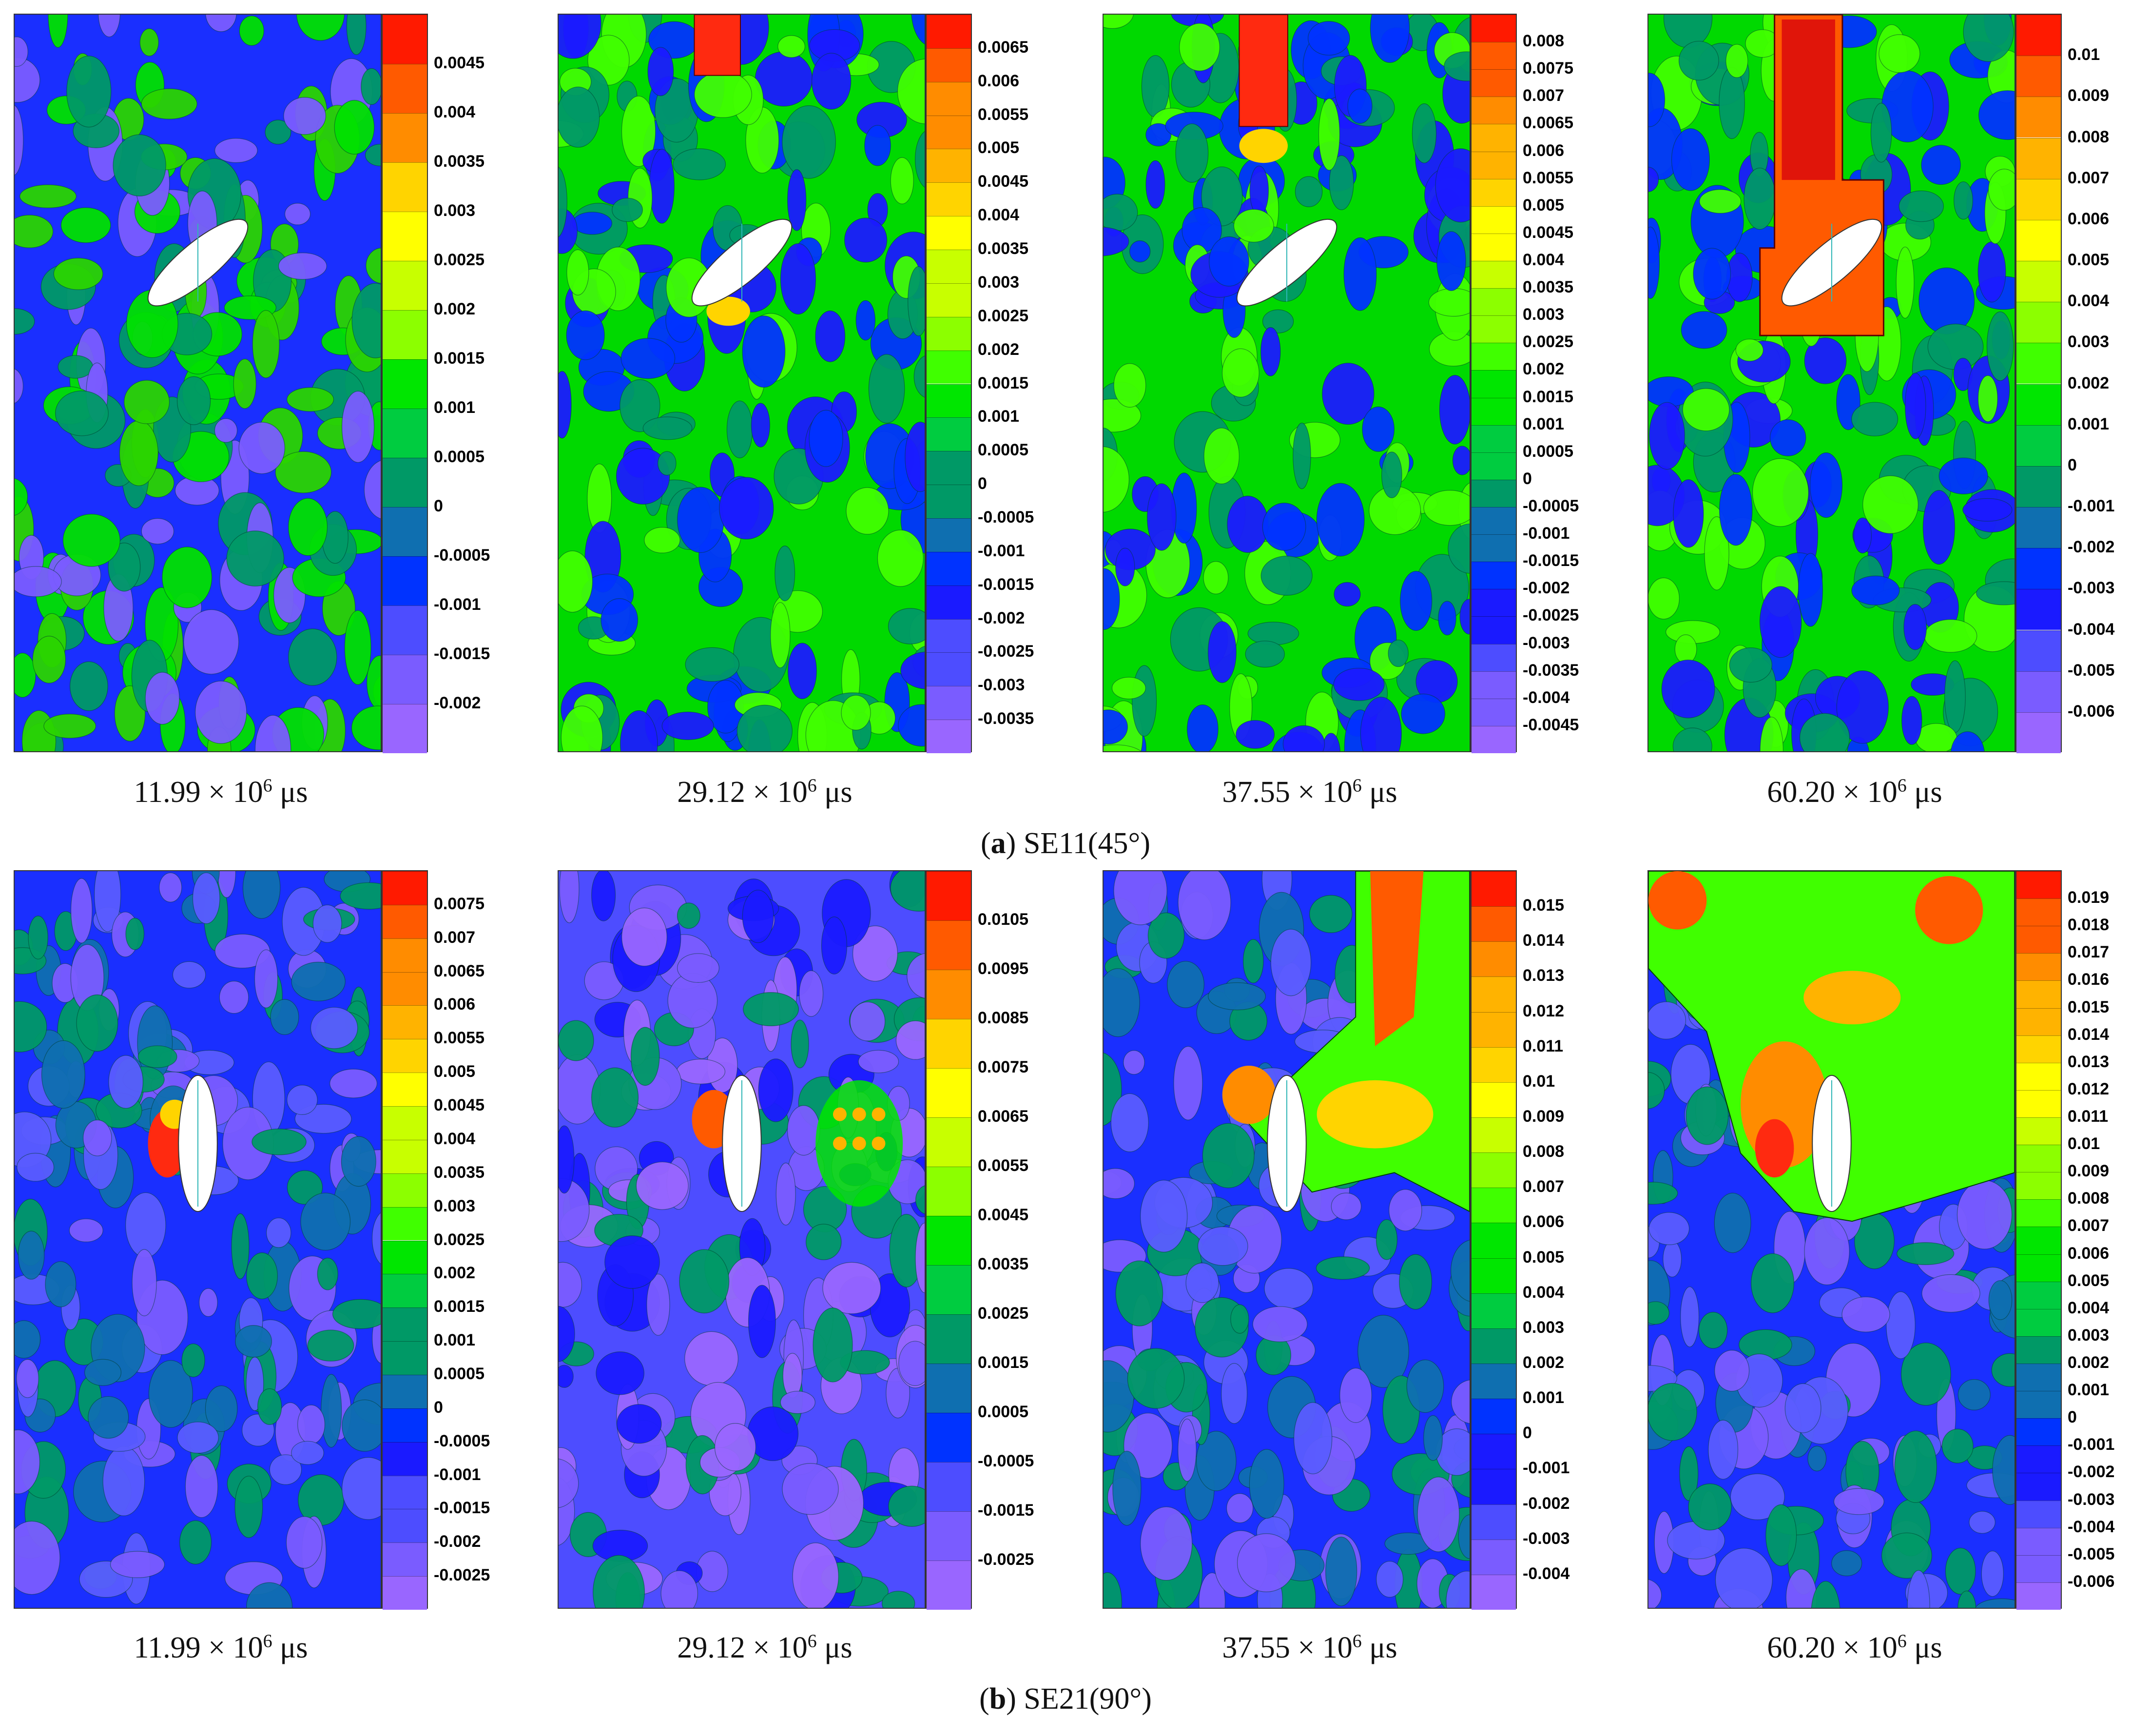 The image size is (2131, 1736). Describe the element at coordinates (1546, 1573) in the screenshot. I see `color-bar-tick-label: -0.004` at that location.